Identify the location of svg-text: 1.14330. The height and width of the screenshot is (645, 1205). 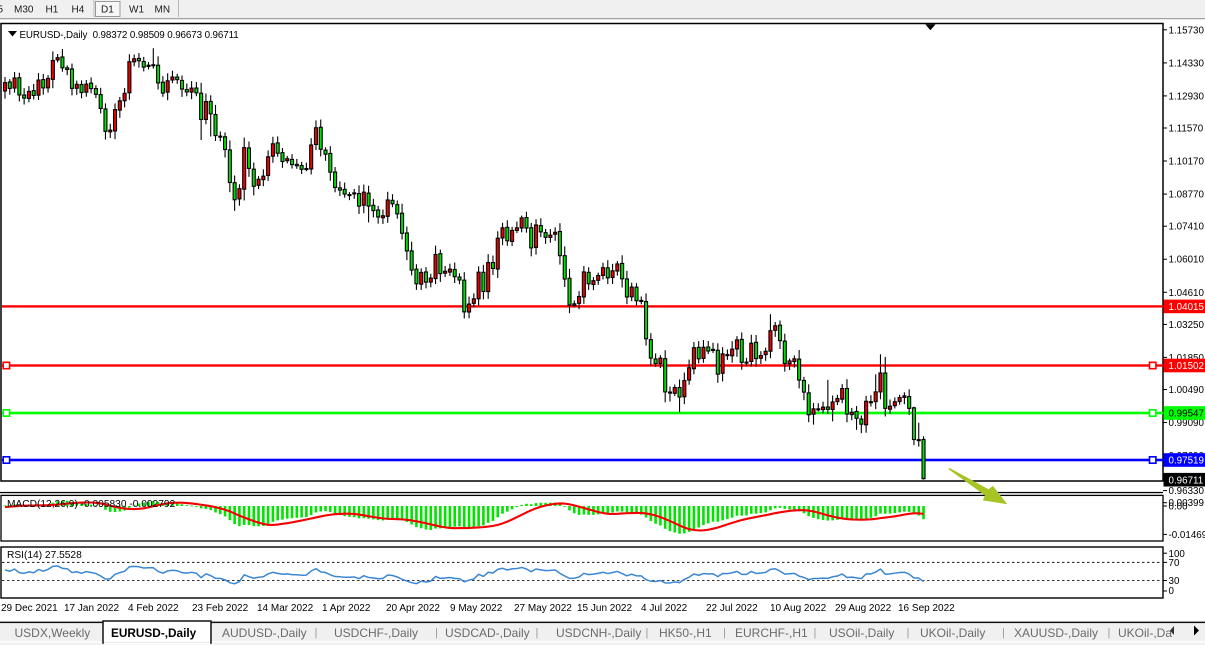
(1187, 63).